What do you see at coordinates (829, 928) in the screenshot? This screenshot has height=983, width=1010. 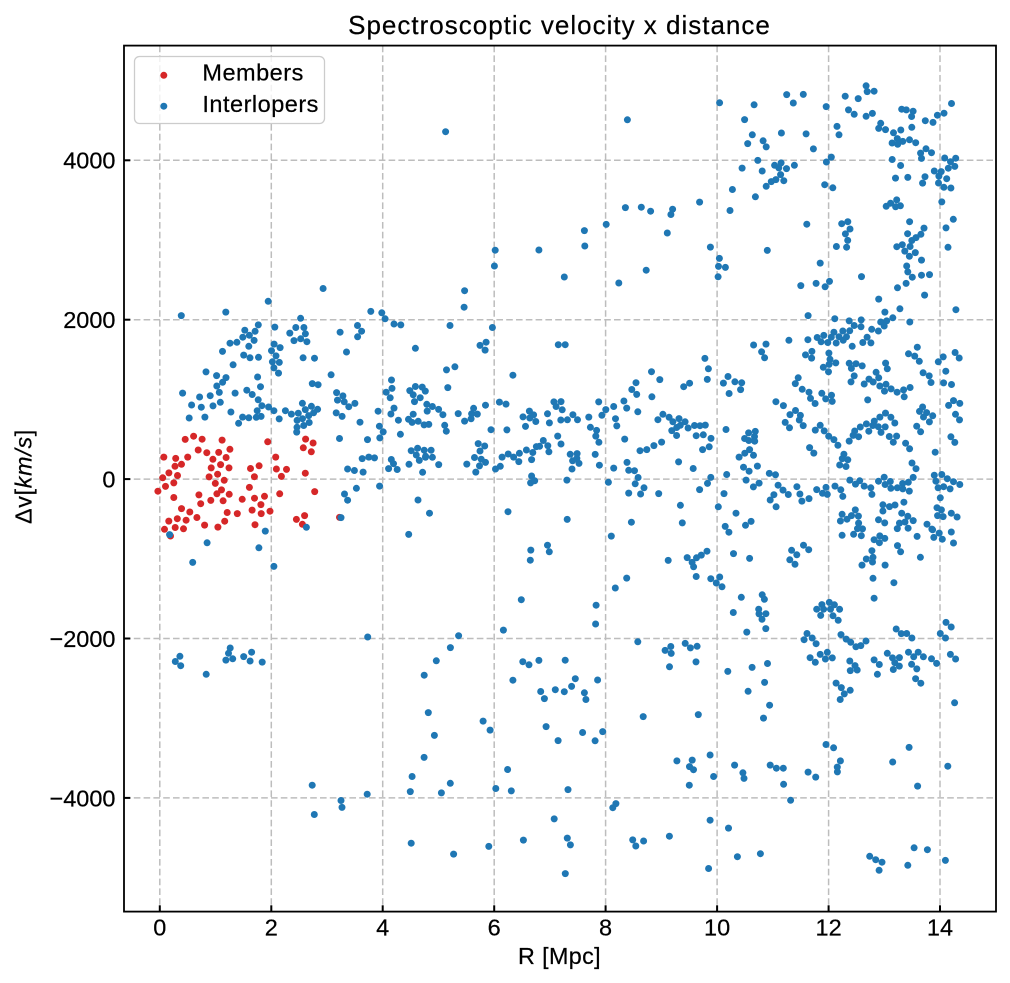 I see `svg-text: 12` at bounding box center [829, 928].